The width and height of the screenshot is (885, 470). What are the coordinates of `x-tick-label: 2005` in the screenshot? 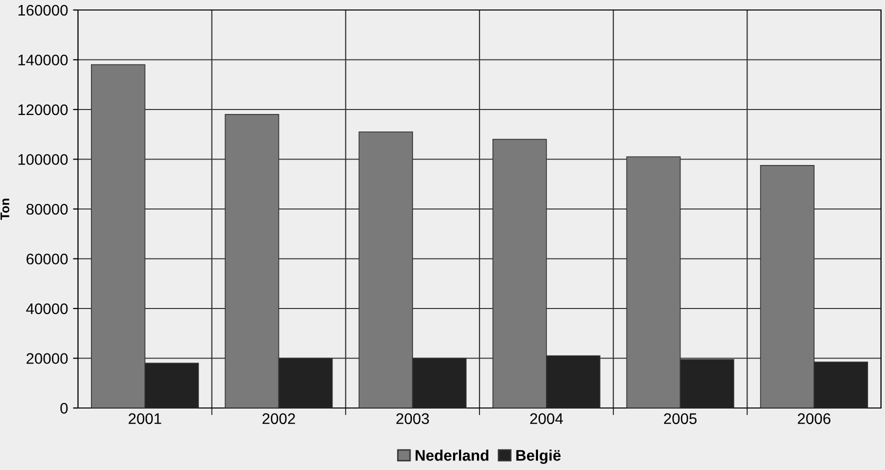 It's located at (680, 418).